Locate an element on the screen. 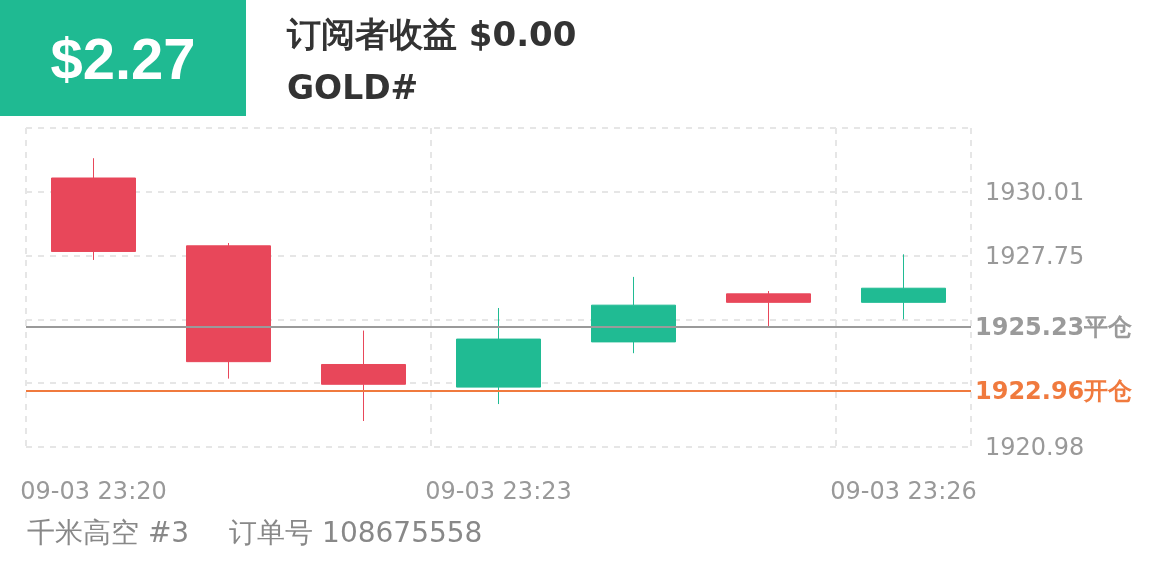  ref-line-label: 1925.23平仓 is located at coordinates (1054, 326).